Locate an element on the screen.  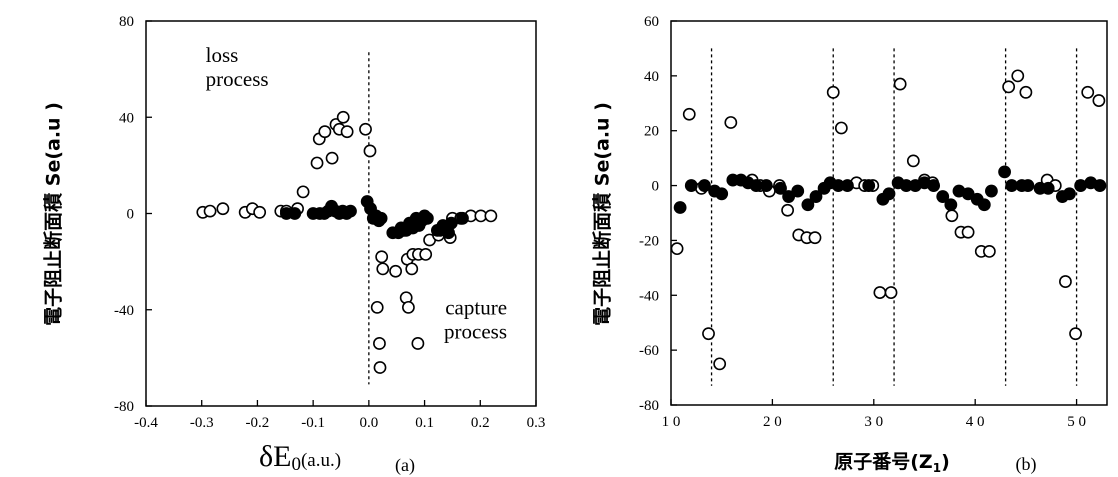
y-tick-label: 20 is located at coordinates (651, 132).